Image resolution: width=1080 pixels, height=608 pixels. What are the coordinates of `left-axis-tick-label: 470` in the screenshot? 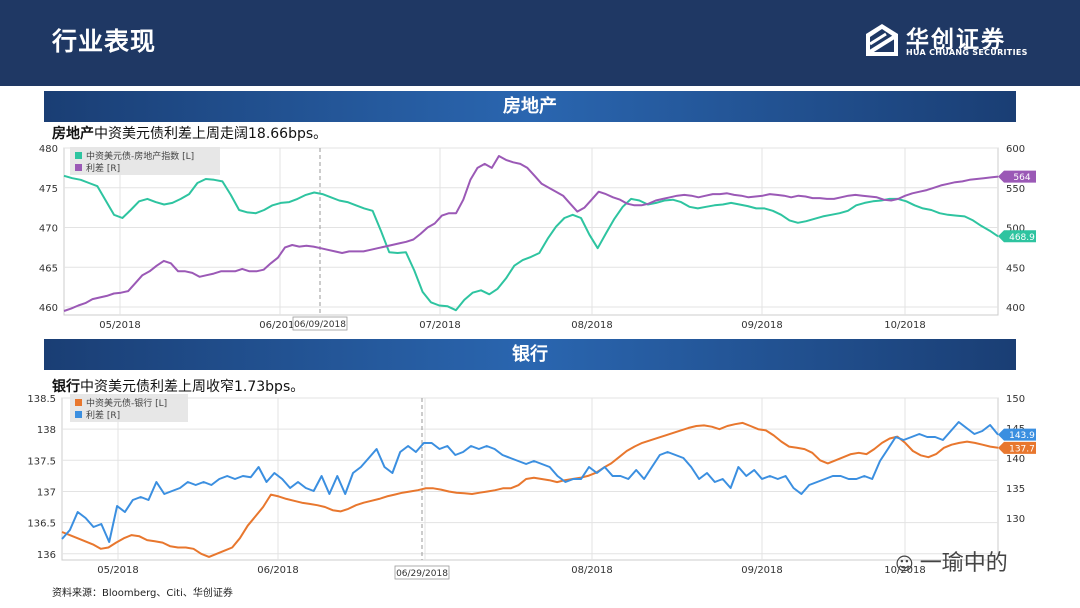 It's located at (48, 229).